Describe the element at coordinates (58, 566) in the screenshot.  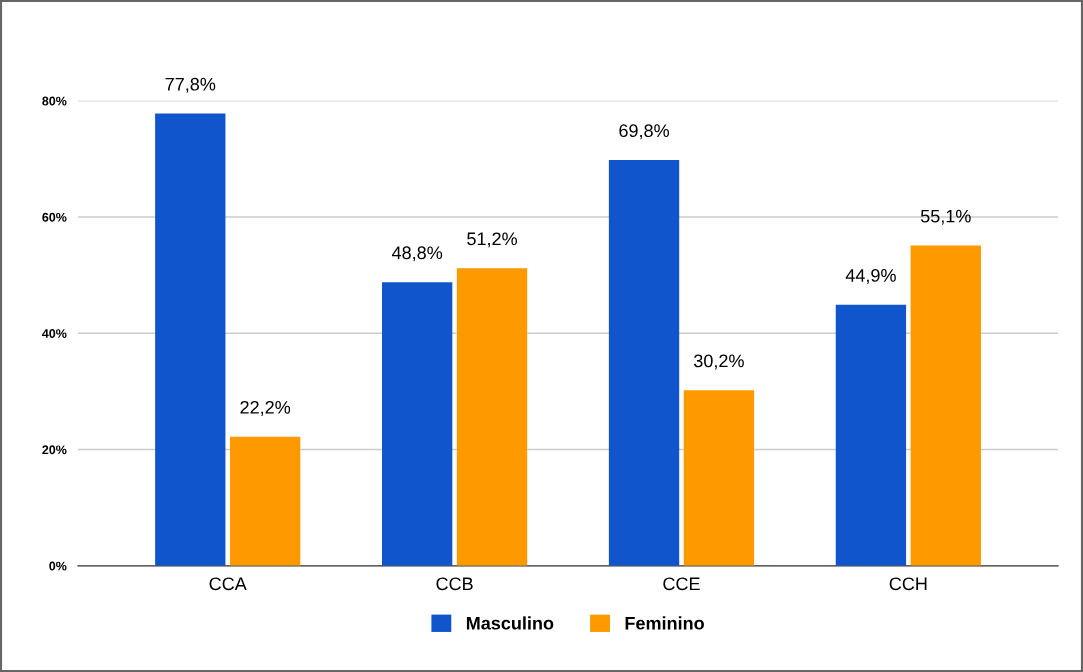
I see `y-tick-label: 0%` at that location.